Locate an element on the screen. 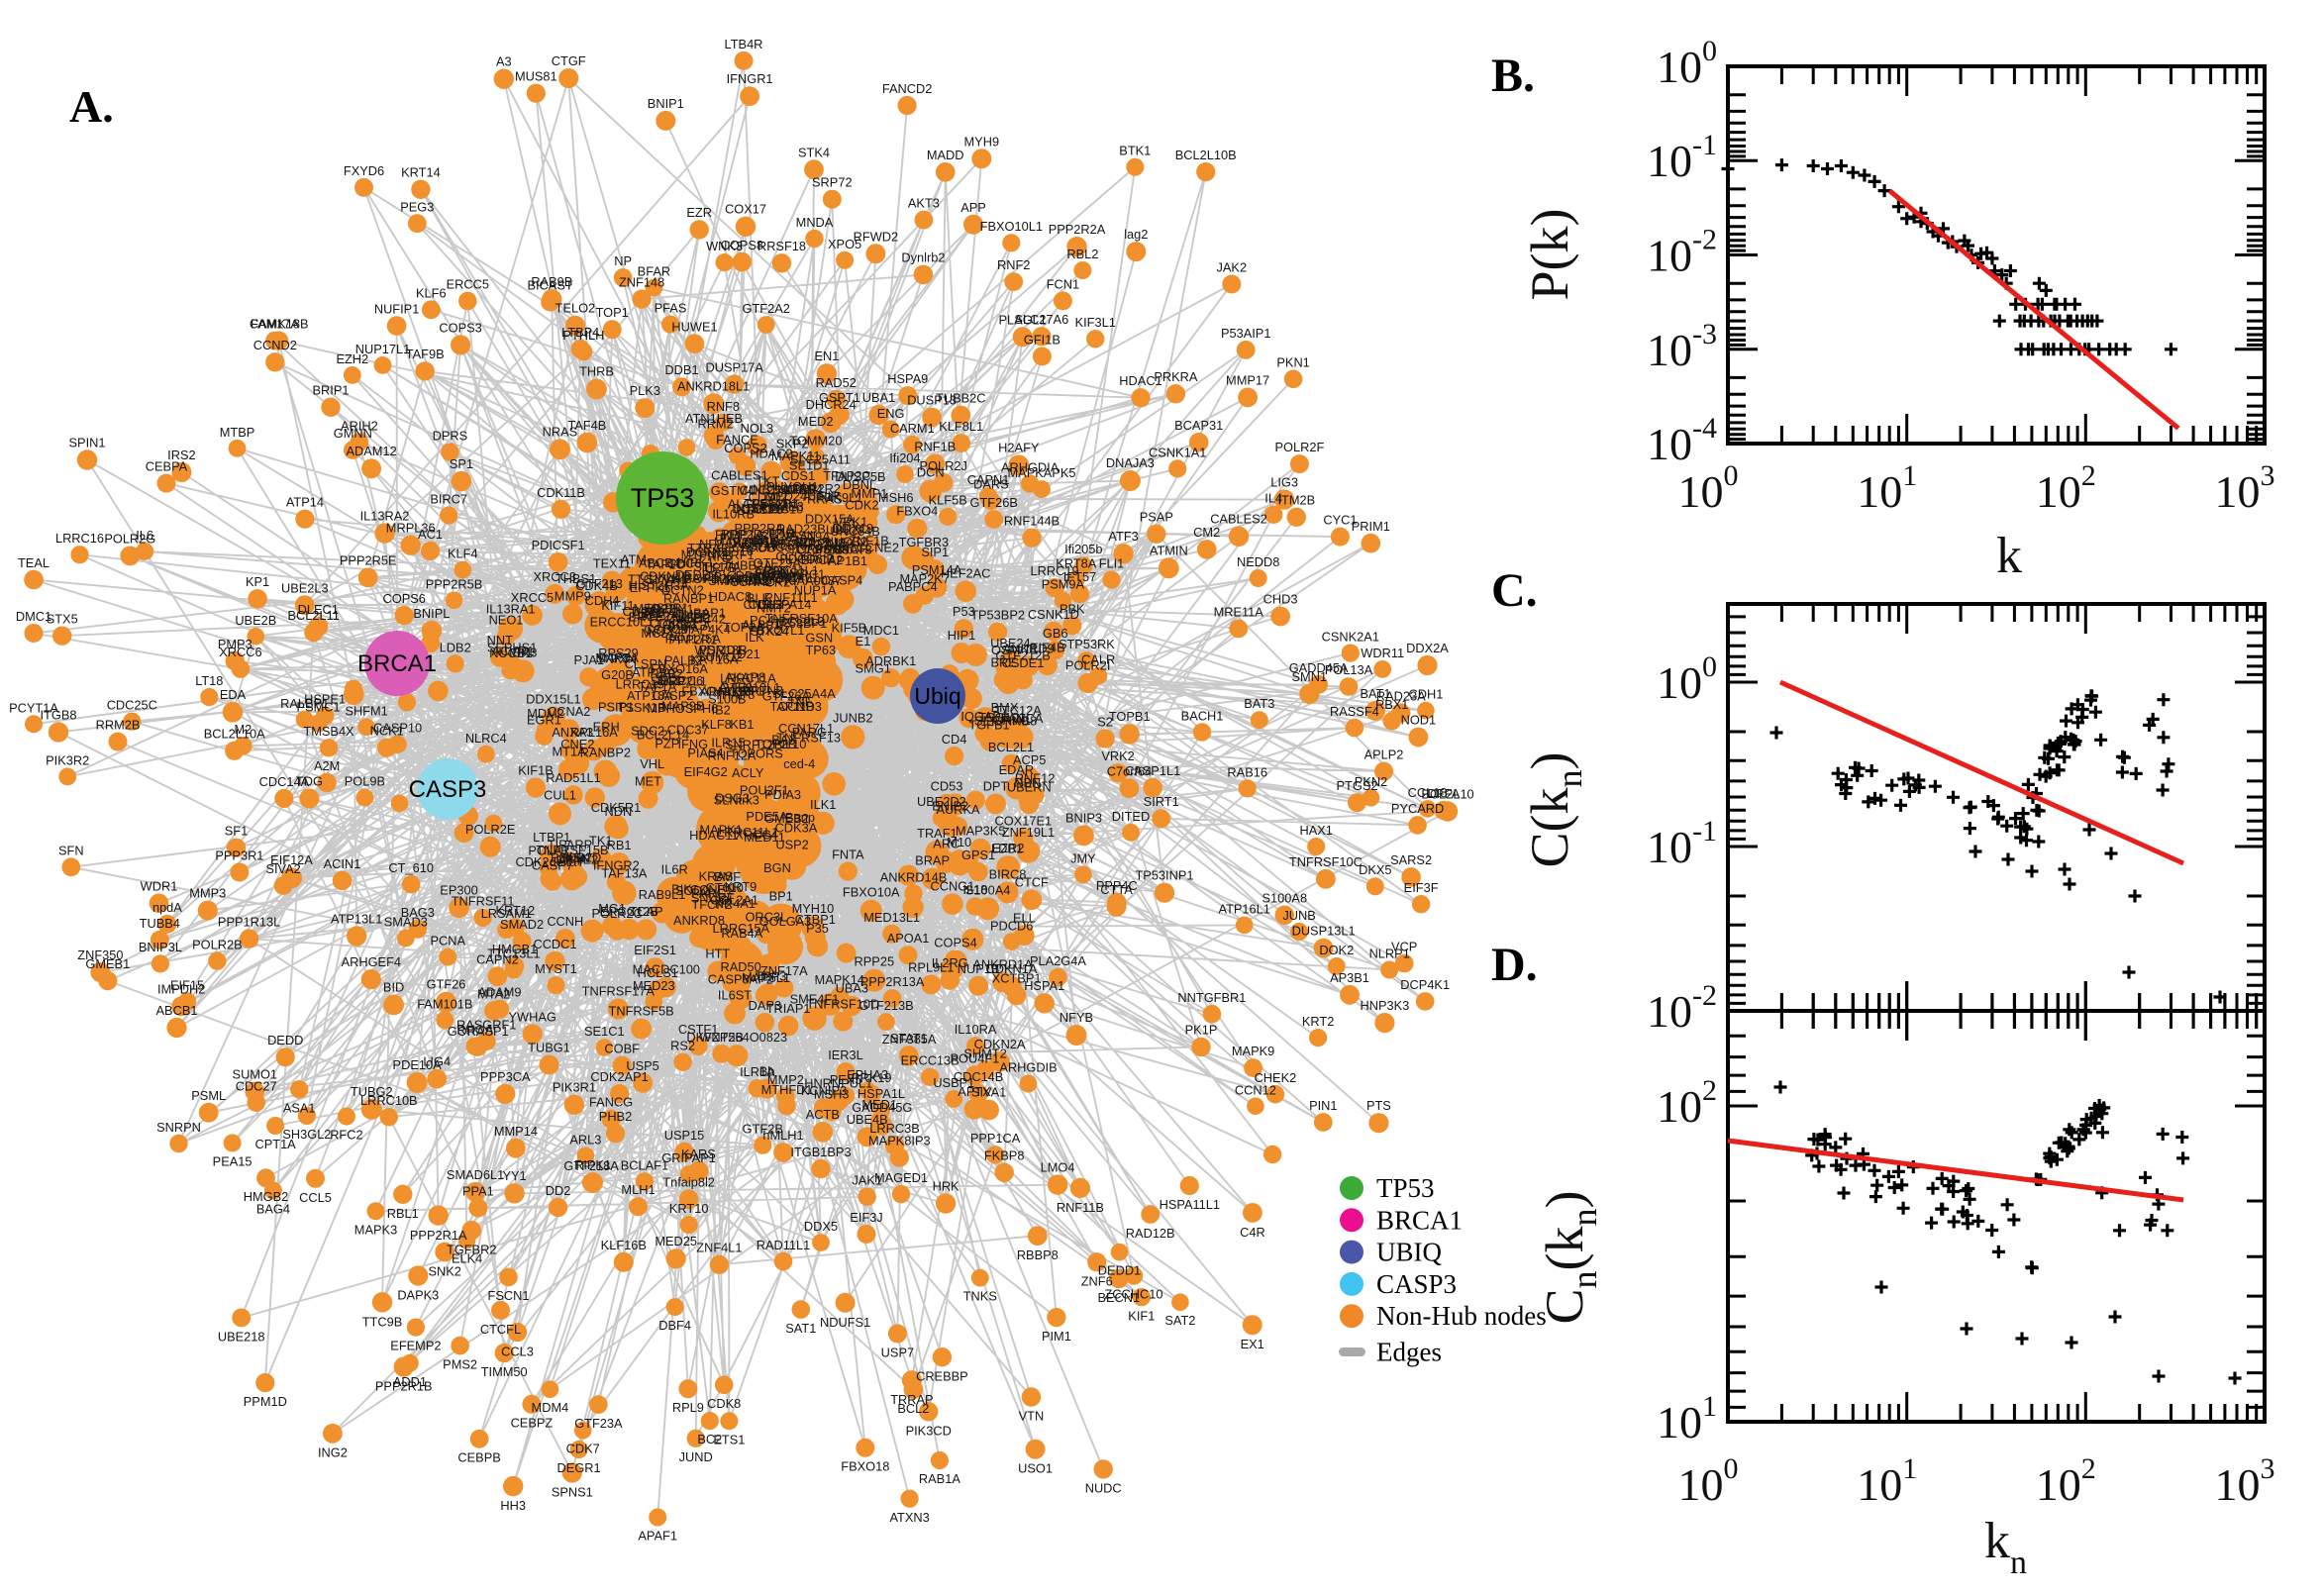  svg-text: PKN2 is located at coordinates (1371, 781).